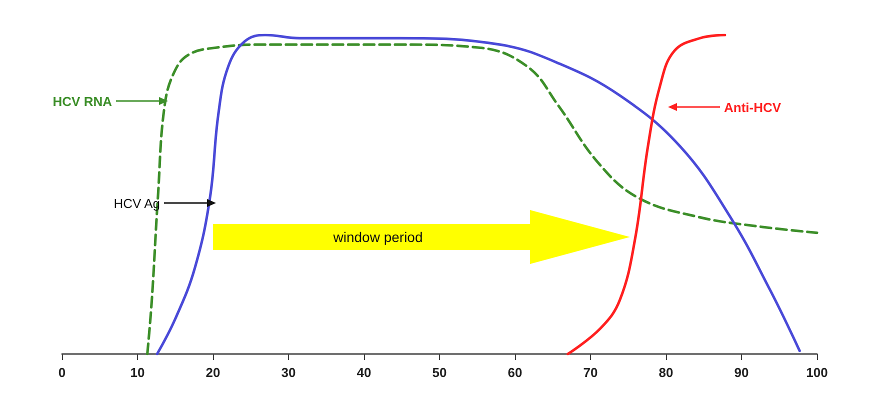 The height and width of the screenshot is (403, 887). Describe the element at coordinates (753, 107) in the screenshot. I see `annotation: Anti-HCV` at that location.